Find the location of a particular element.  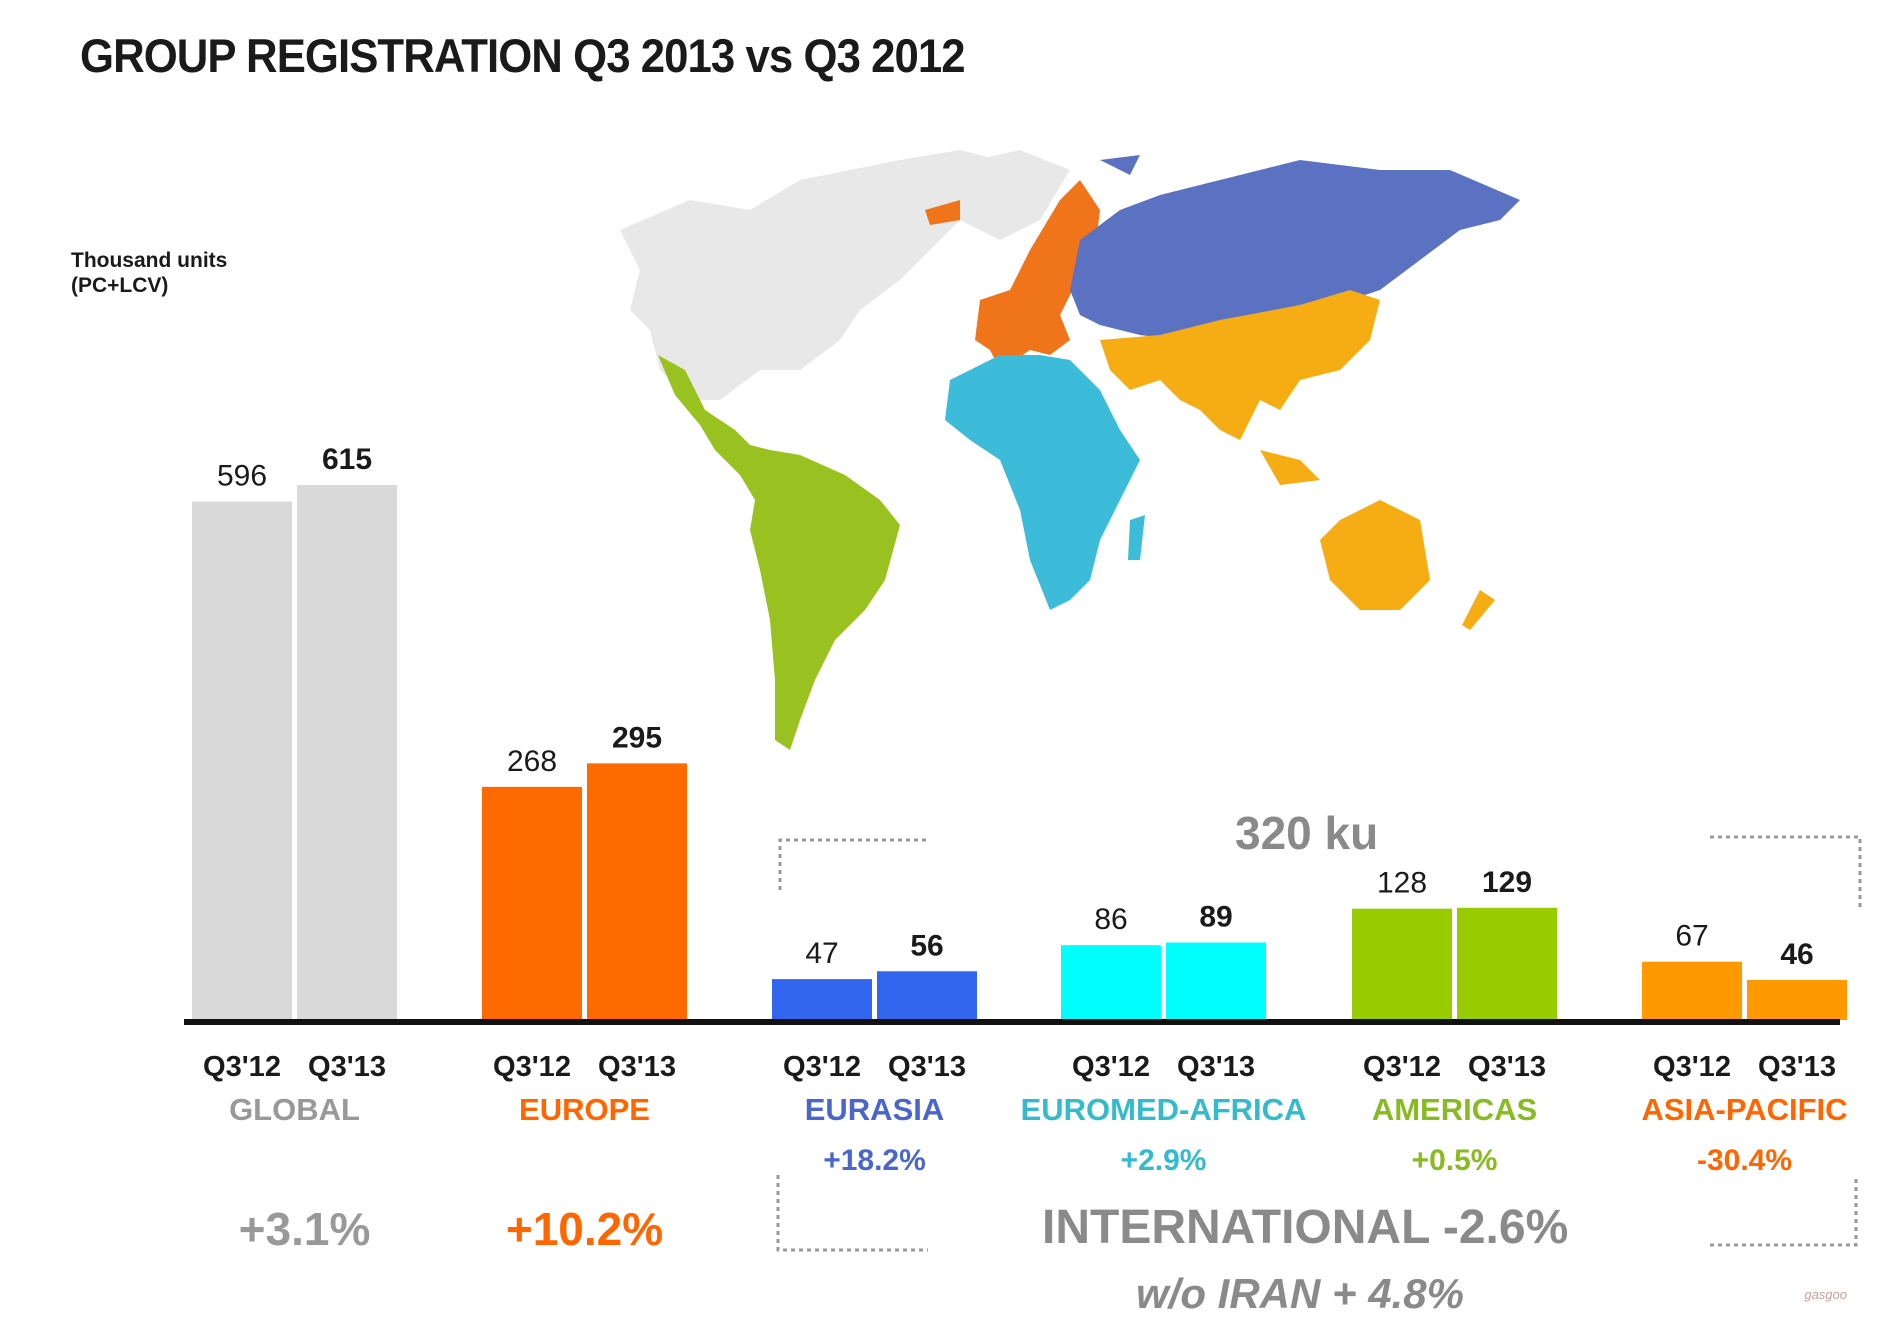

map-region-greenland is located at coordinates (1000, 195).